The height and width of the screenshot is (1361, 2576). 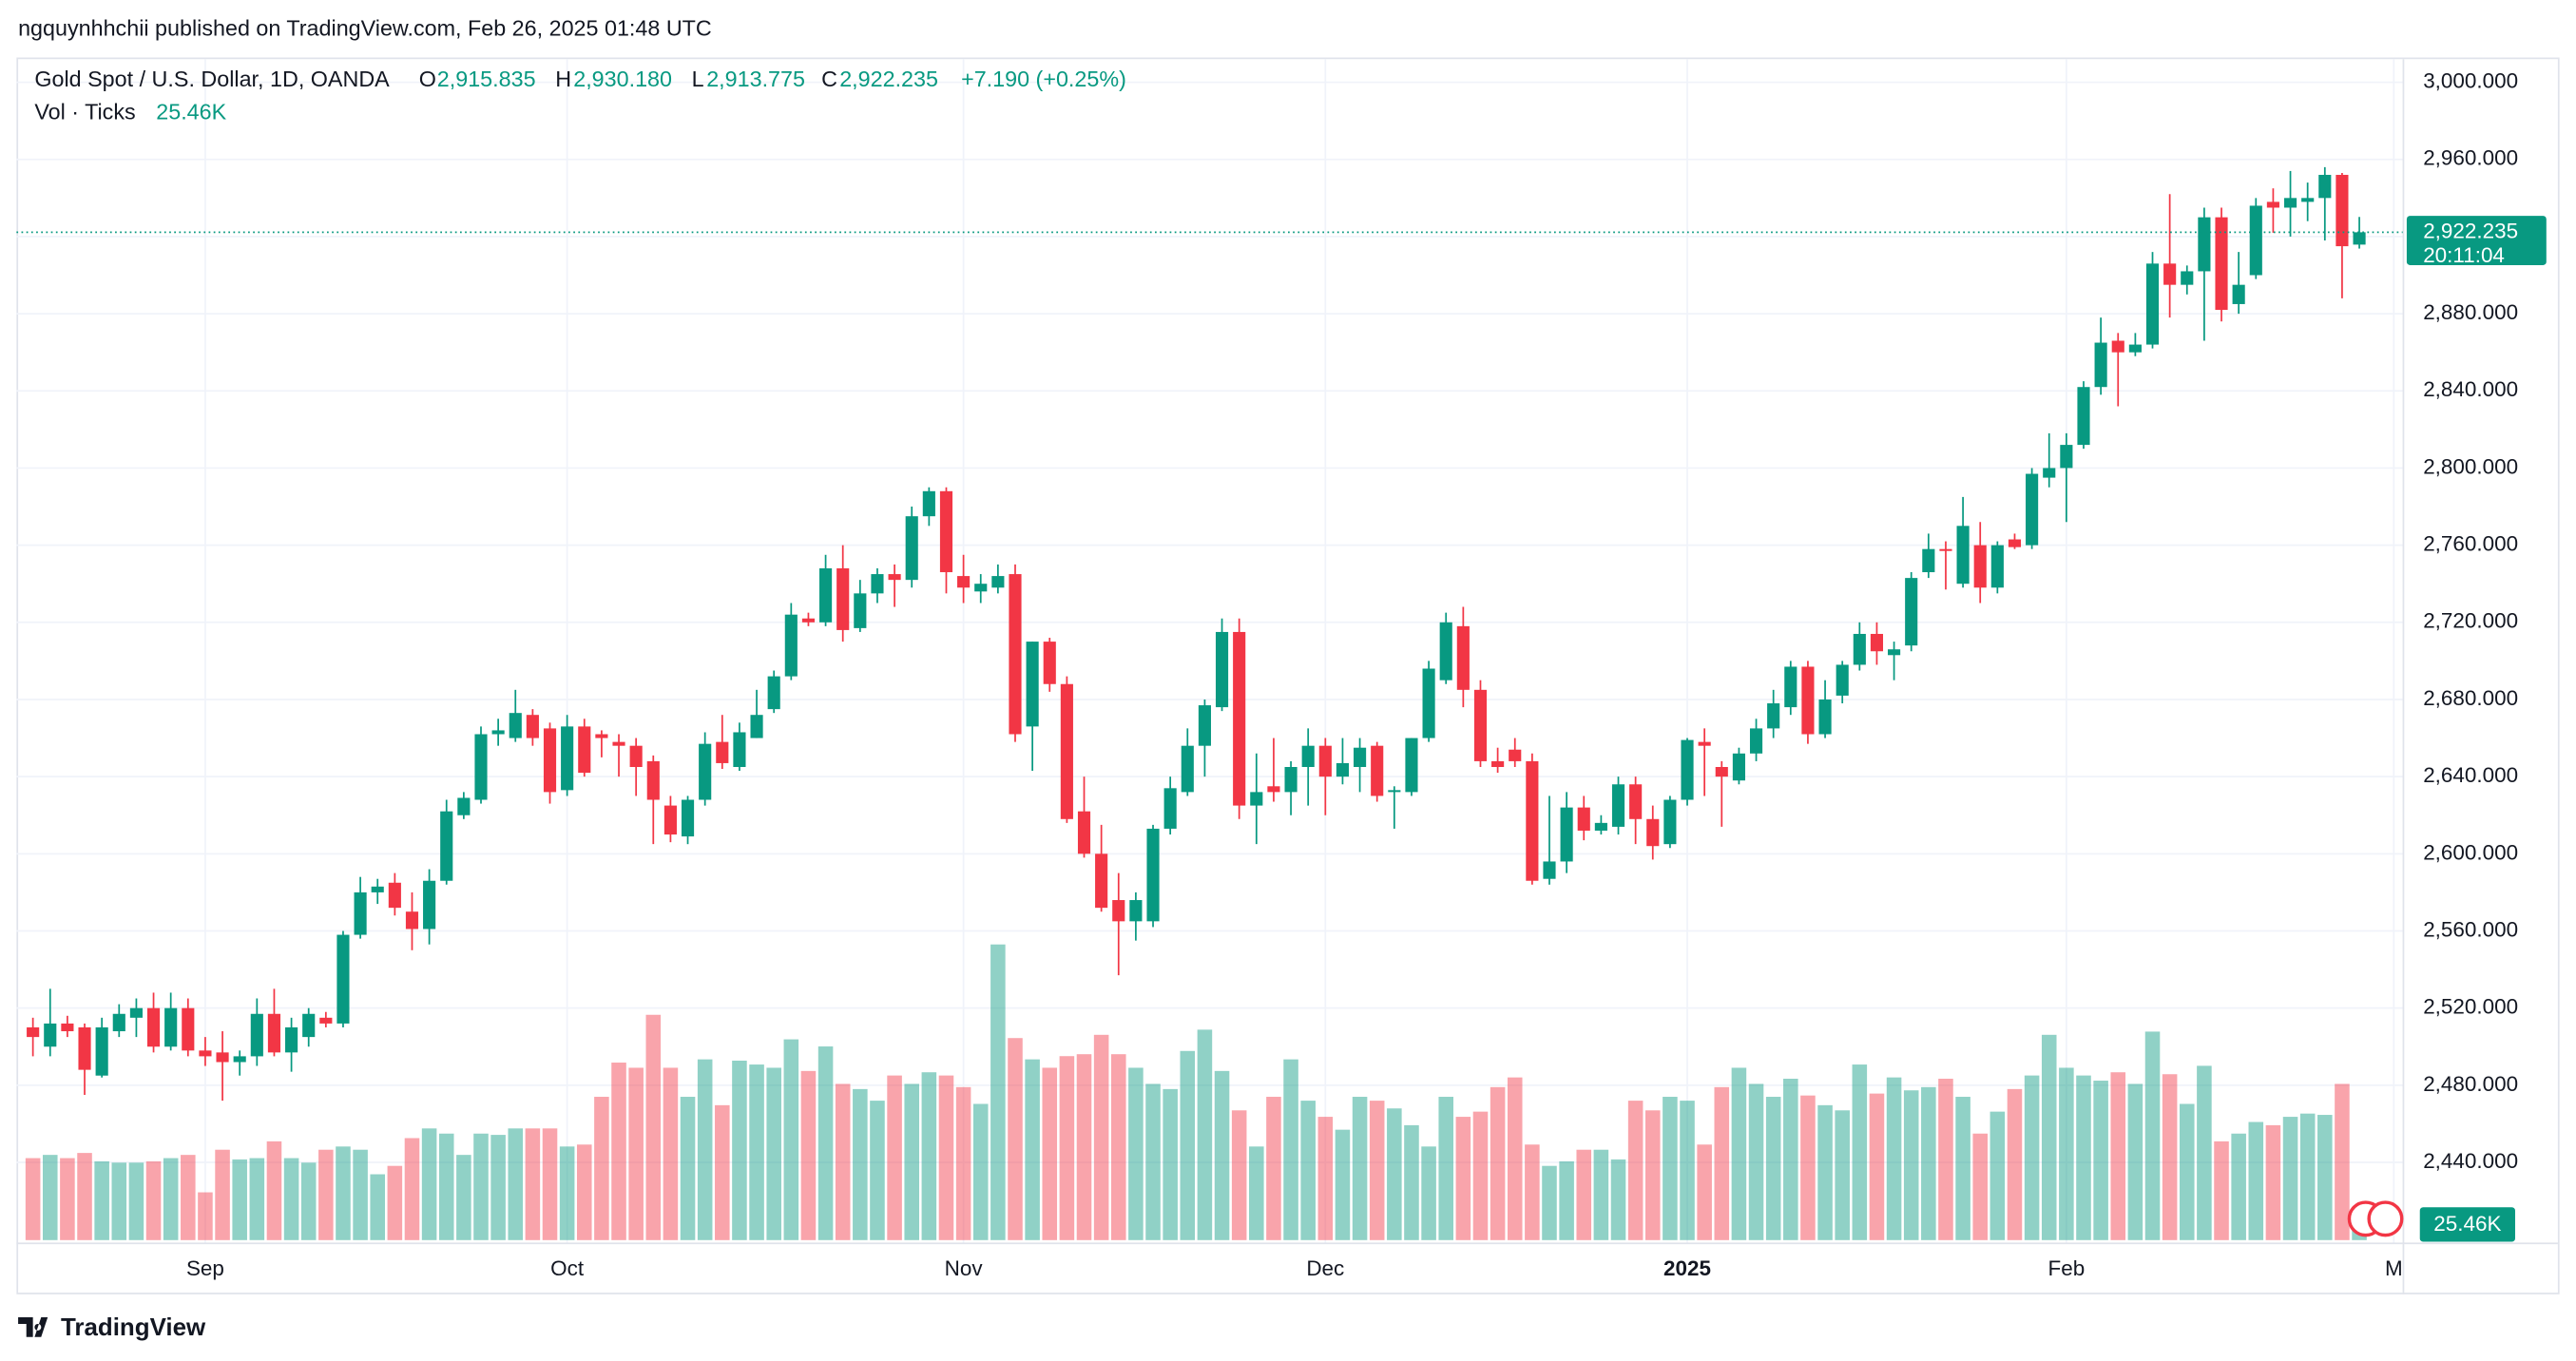 What do you see at coordinates (2470, 1084) in the screenshot?
I see `y-tick-label: 2,480.000` at bounding box center [2470, 1084].